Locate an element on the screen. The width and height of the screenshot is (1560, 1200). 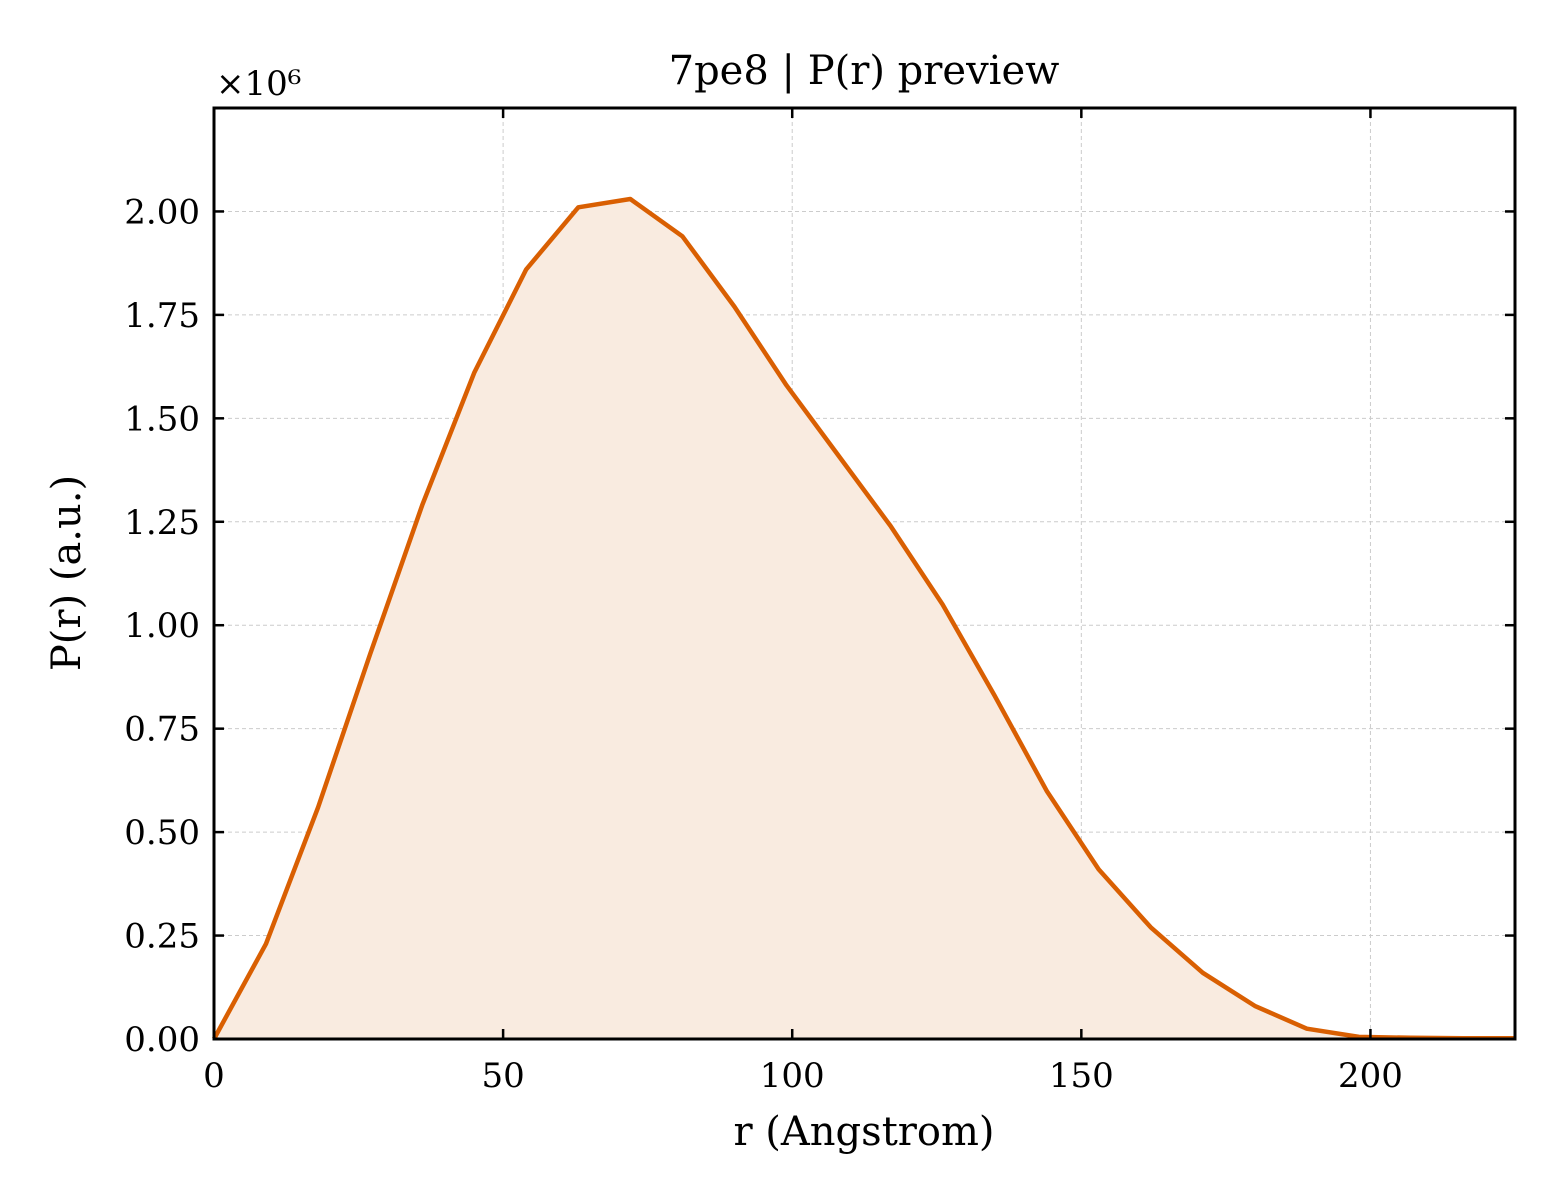
x-tick-label: 50 is located at coordinates (502, 1076).